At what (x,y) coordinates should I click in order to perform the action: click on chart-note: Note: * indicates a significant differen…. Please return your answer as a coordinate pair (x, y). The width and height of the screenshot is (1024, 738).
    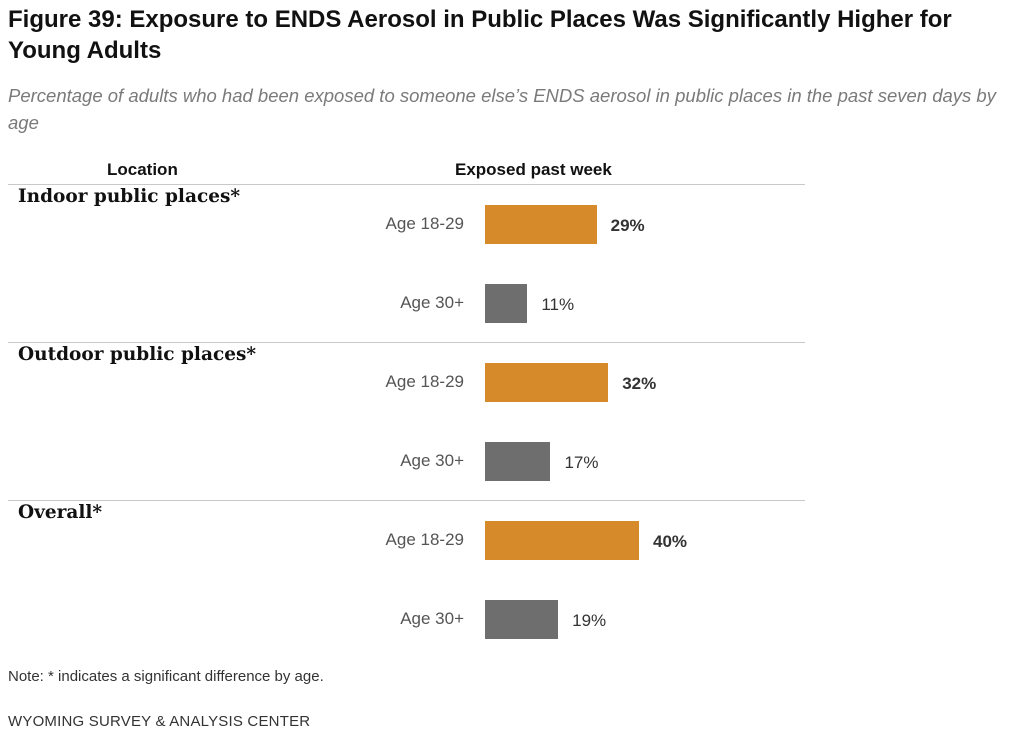
    Looking at the image, I should click on (166, 676).